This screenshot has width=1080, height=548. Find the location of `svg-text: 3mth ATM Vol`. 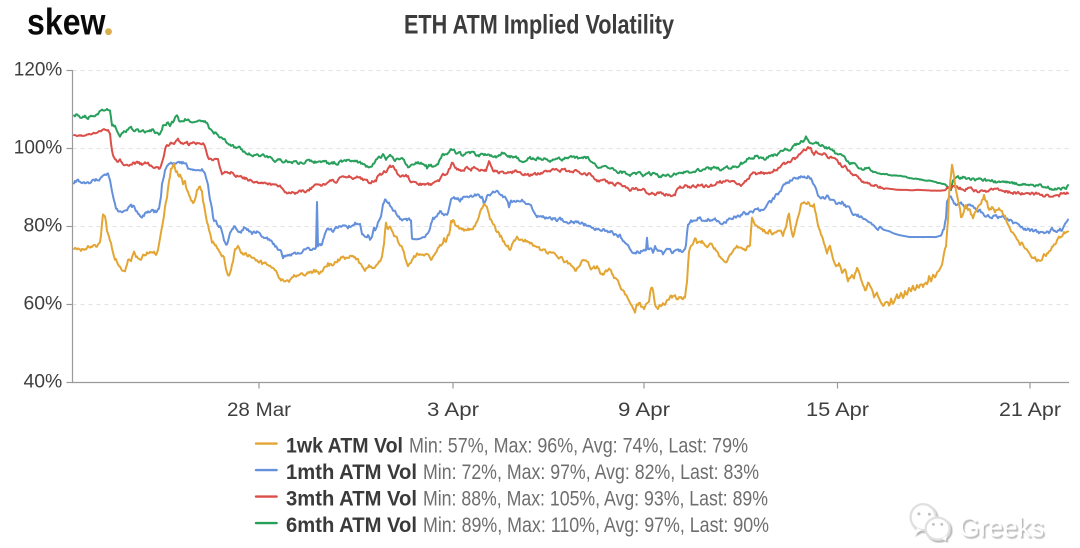

svg-text: 3mth ATM Vol is located at coordinates (351, 498).